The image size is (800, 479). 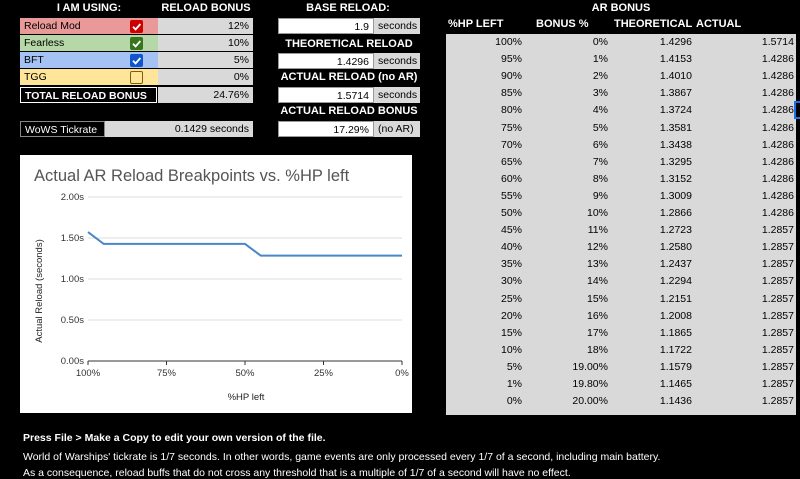 I want to click on table-cell: 1.2723, so click(x=675, y=230).